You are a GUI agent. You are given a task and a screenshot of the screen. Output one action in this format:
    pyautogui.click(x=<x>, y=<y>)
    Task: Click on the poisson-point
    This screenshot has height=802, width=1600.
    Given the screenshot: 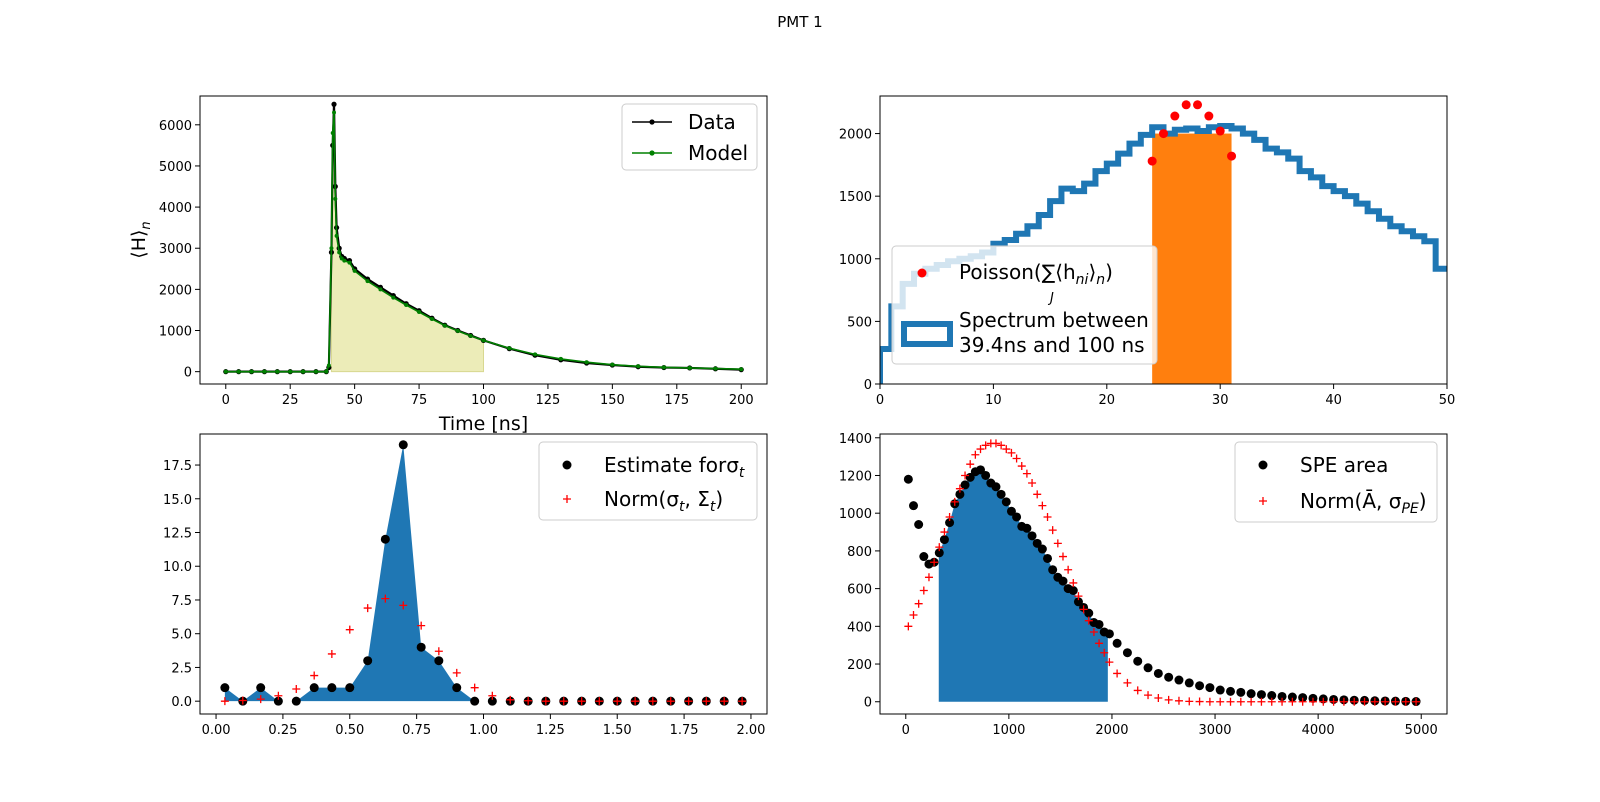 What is the action you would take?
    pyautogui.click(x=1209, y=116)
    